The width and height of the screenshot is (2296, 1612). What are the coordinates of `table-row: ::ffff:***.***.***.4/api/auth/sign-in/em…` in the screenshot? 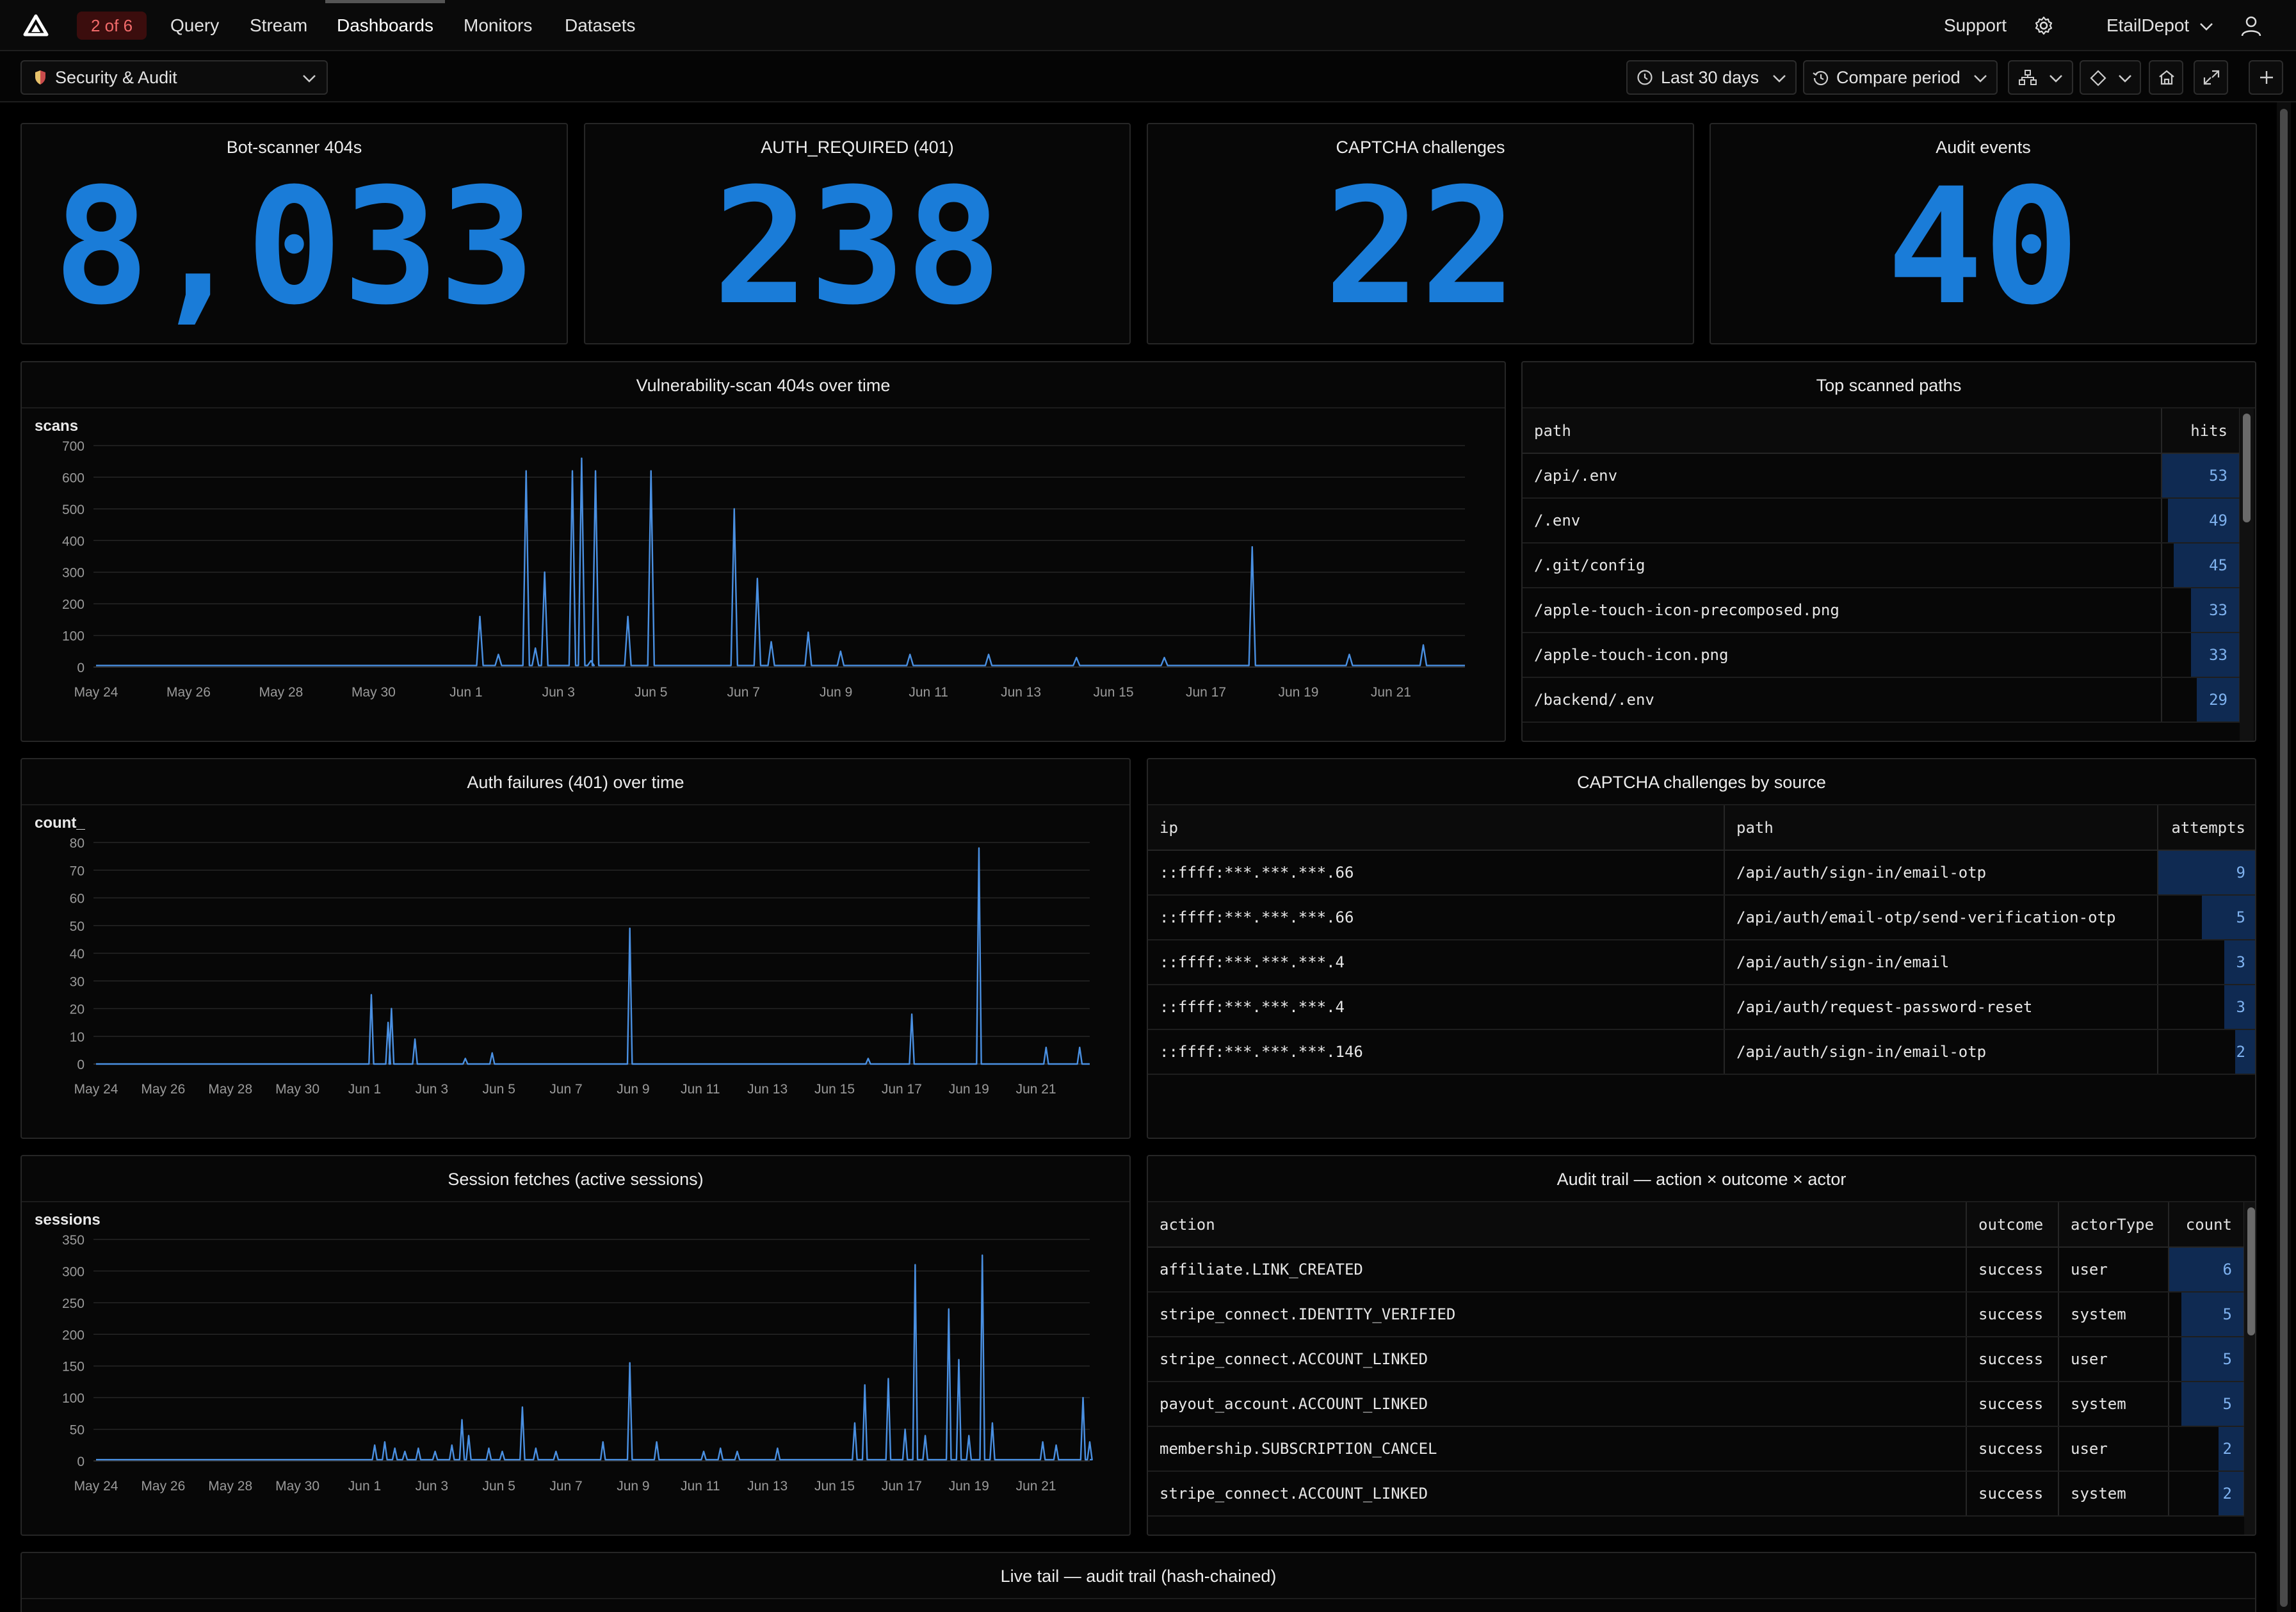 It's located at (1702, 962).